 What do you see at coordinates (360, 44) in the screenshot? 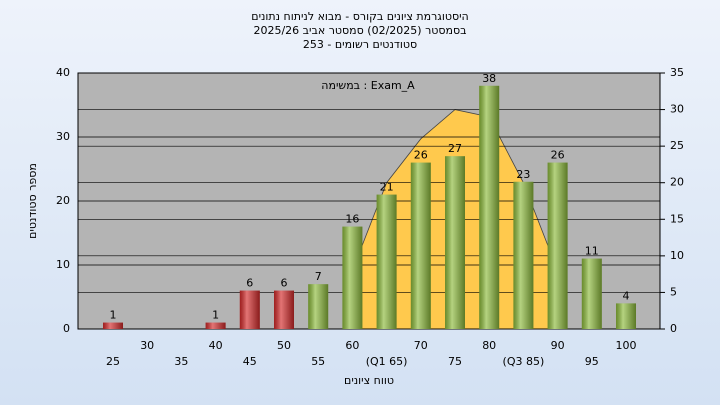
I see `chart-subtitle: סטודנטים רשומים - 253` at bounding box center [360, 44].